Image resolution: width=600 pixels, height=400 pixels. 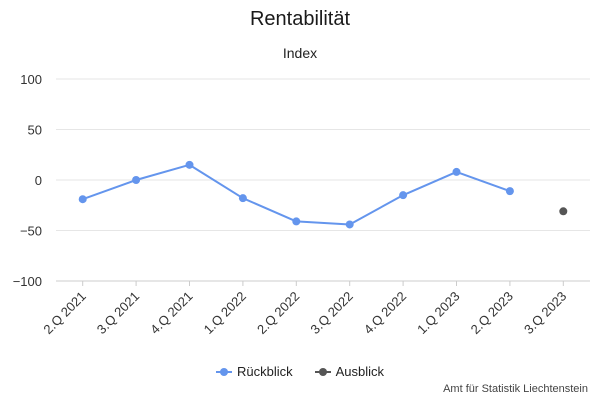 What do you see at coordinates (322, 371) in the screenshot?
I see `legend-swatch-ausblick` at bounding box center [322, 371].